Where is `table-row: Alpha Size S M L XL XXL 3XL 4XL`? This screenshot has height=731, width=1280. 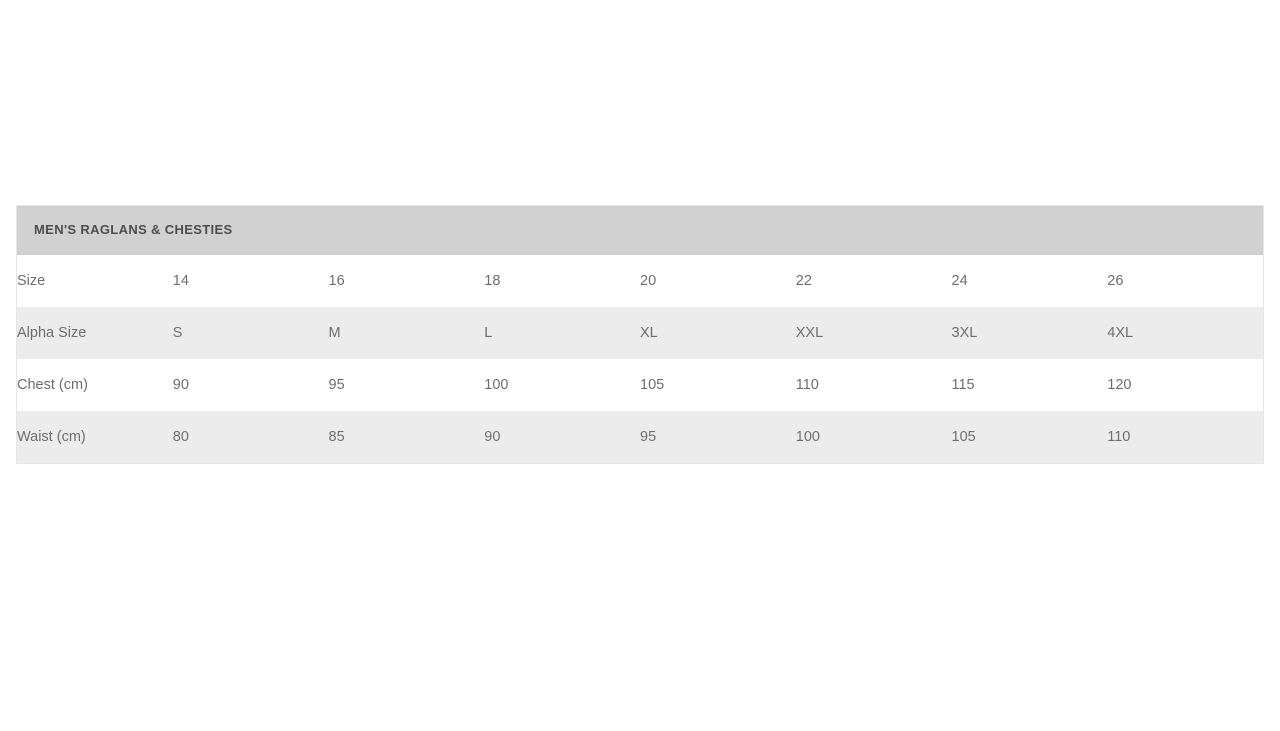 table-row: Alpha Size S M L XL XXL 3XL 4XL is located at coordinates (640, 333).